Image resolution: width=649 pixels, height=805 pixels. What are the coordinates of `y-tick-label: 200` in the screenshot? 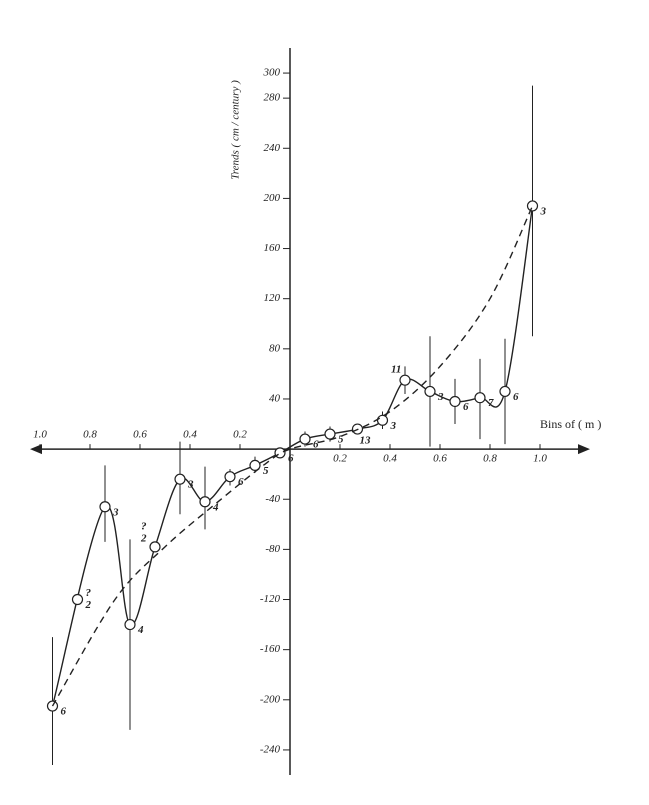 It's located at (272, 198).